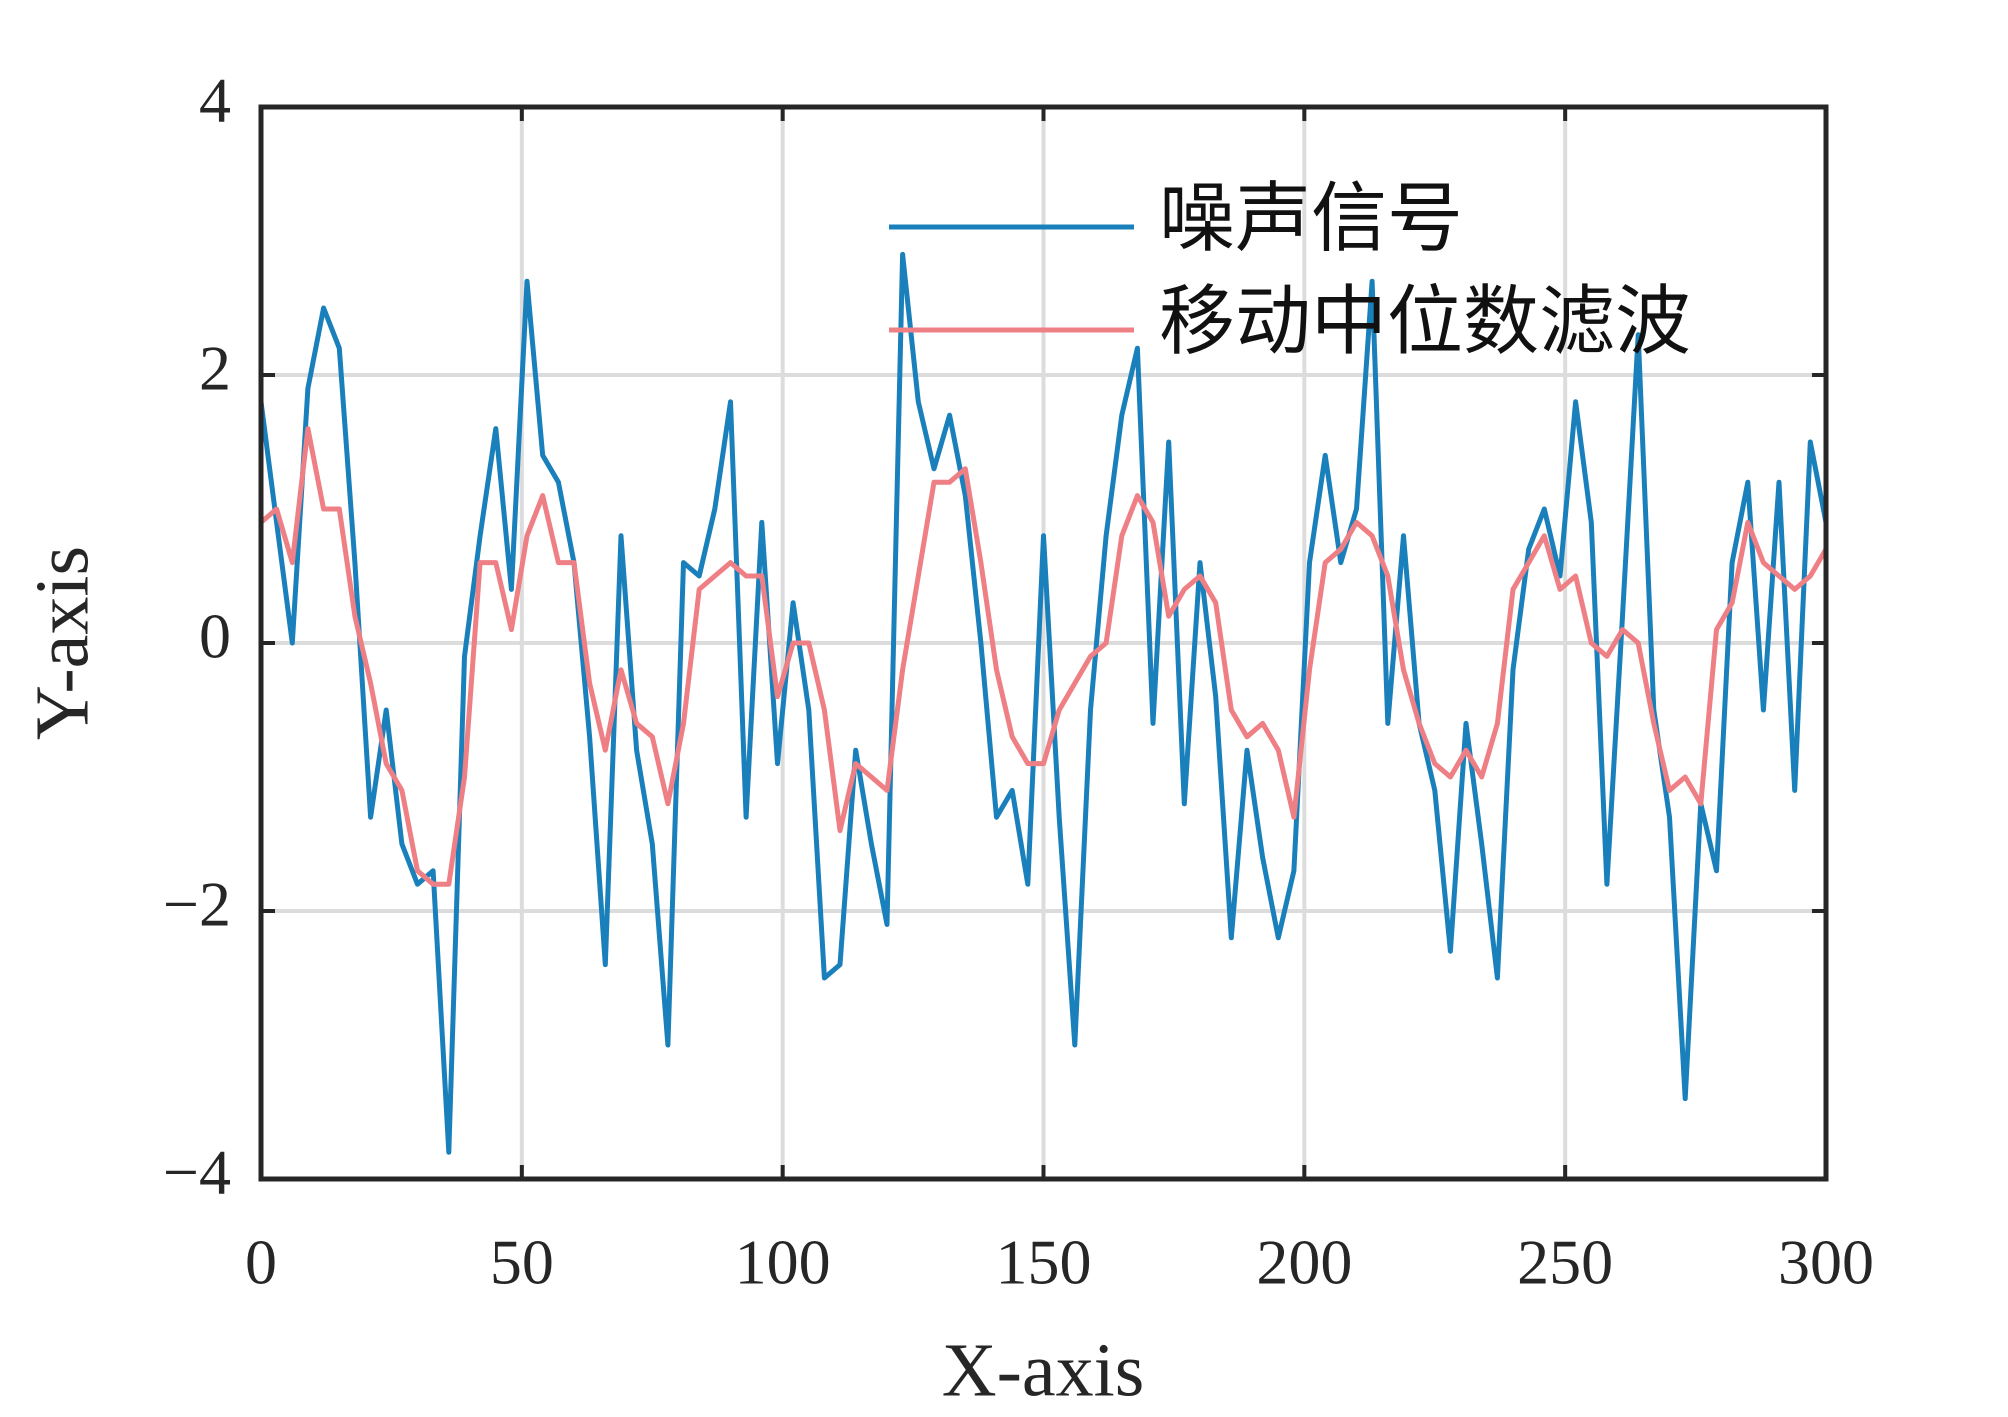 The width and height of the screenshot is (2008, 1417). Describe the element at coordinates (62, 643) in the screenshot. I see `y-axis-label: Y-axis` at that location.